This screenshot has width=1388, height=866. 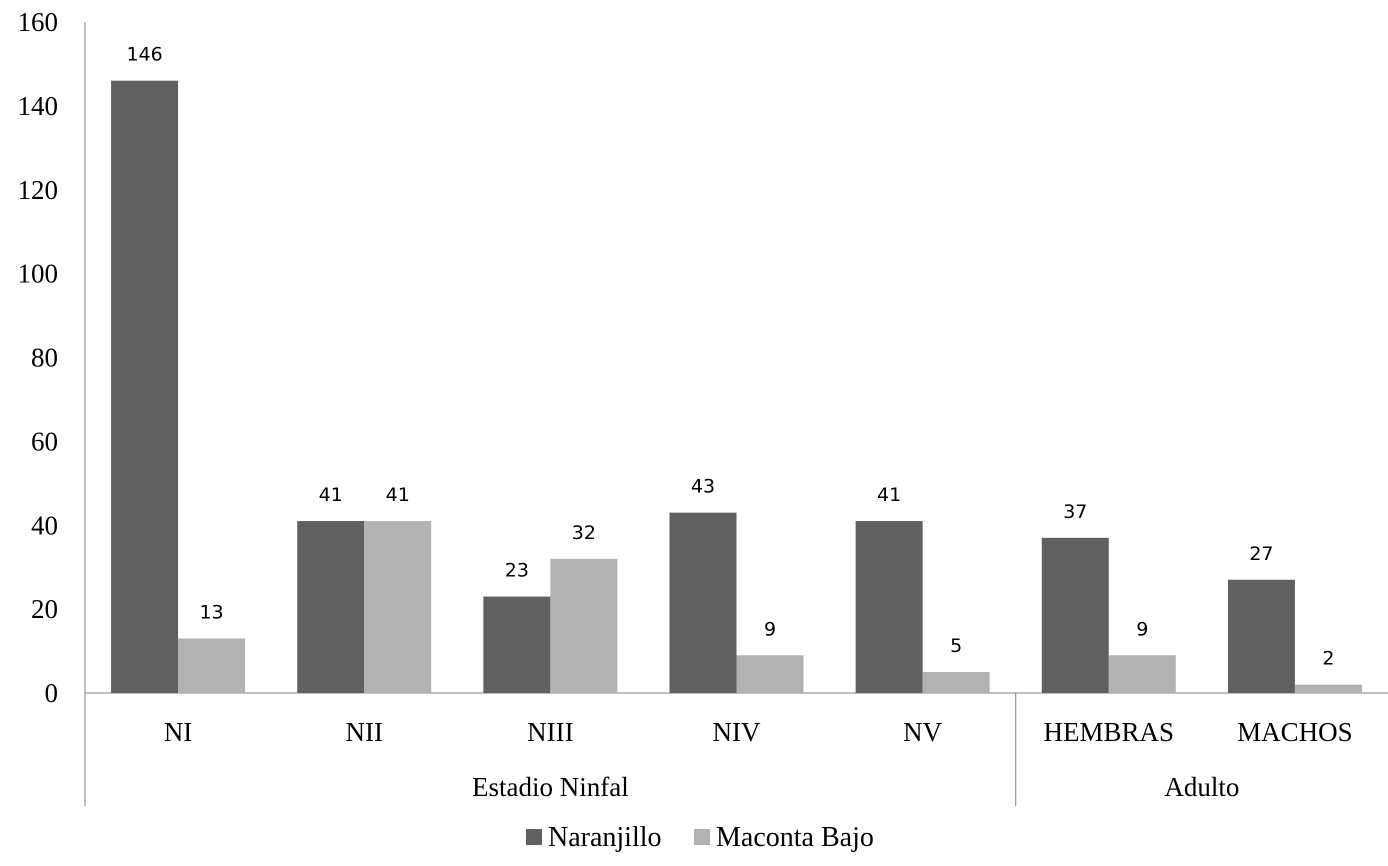 What do you see at coordinates (550, 732) in the screenshot?
I see `x-tick-label: NIII` at bounding box center [550, 732].